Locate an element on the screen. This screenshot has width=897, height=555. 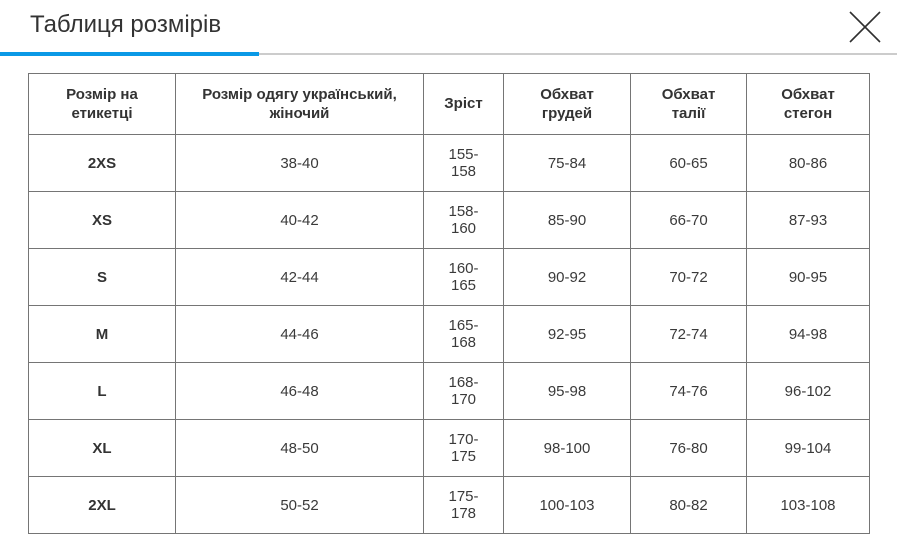
cell-waist: 66-70 is located at coordinates (688, 220).